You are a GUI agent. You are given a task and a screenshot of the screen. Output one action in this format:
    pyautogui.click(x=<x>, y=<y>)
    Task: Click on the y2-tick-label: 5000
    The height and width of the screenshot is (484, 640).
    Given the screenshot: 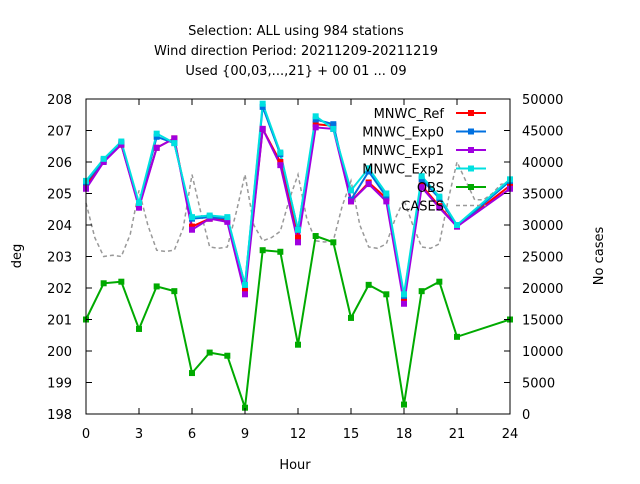 What is the action you would take?
    pyautogui.click(x=538, y=384)
    